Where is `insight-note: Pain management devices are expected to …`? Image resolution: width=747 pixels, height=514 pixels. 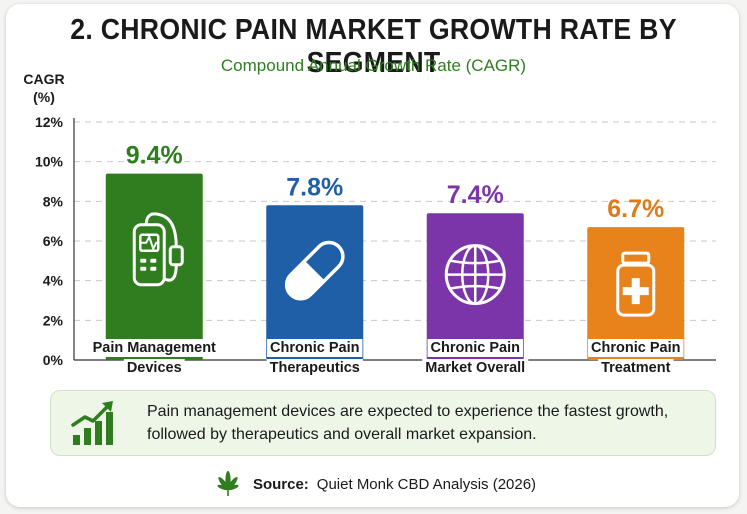 insight-note: Pain management devices are expected to … is located at coordinates (383, 423).